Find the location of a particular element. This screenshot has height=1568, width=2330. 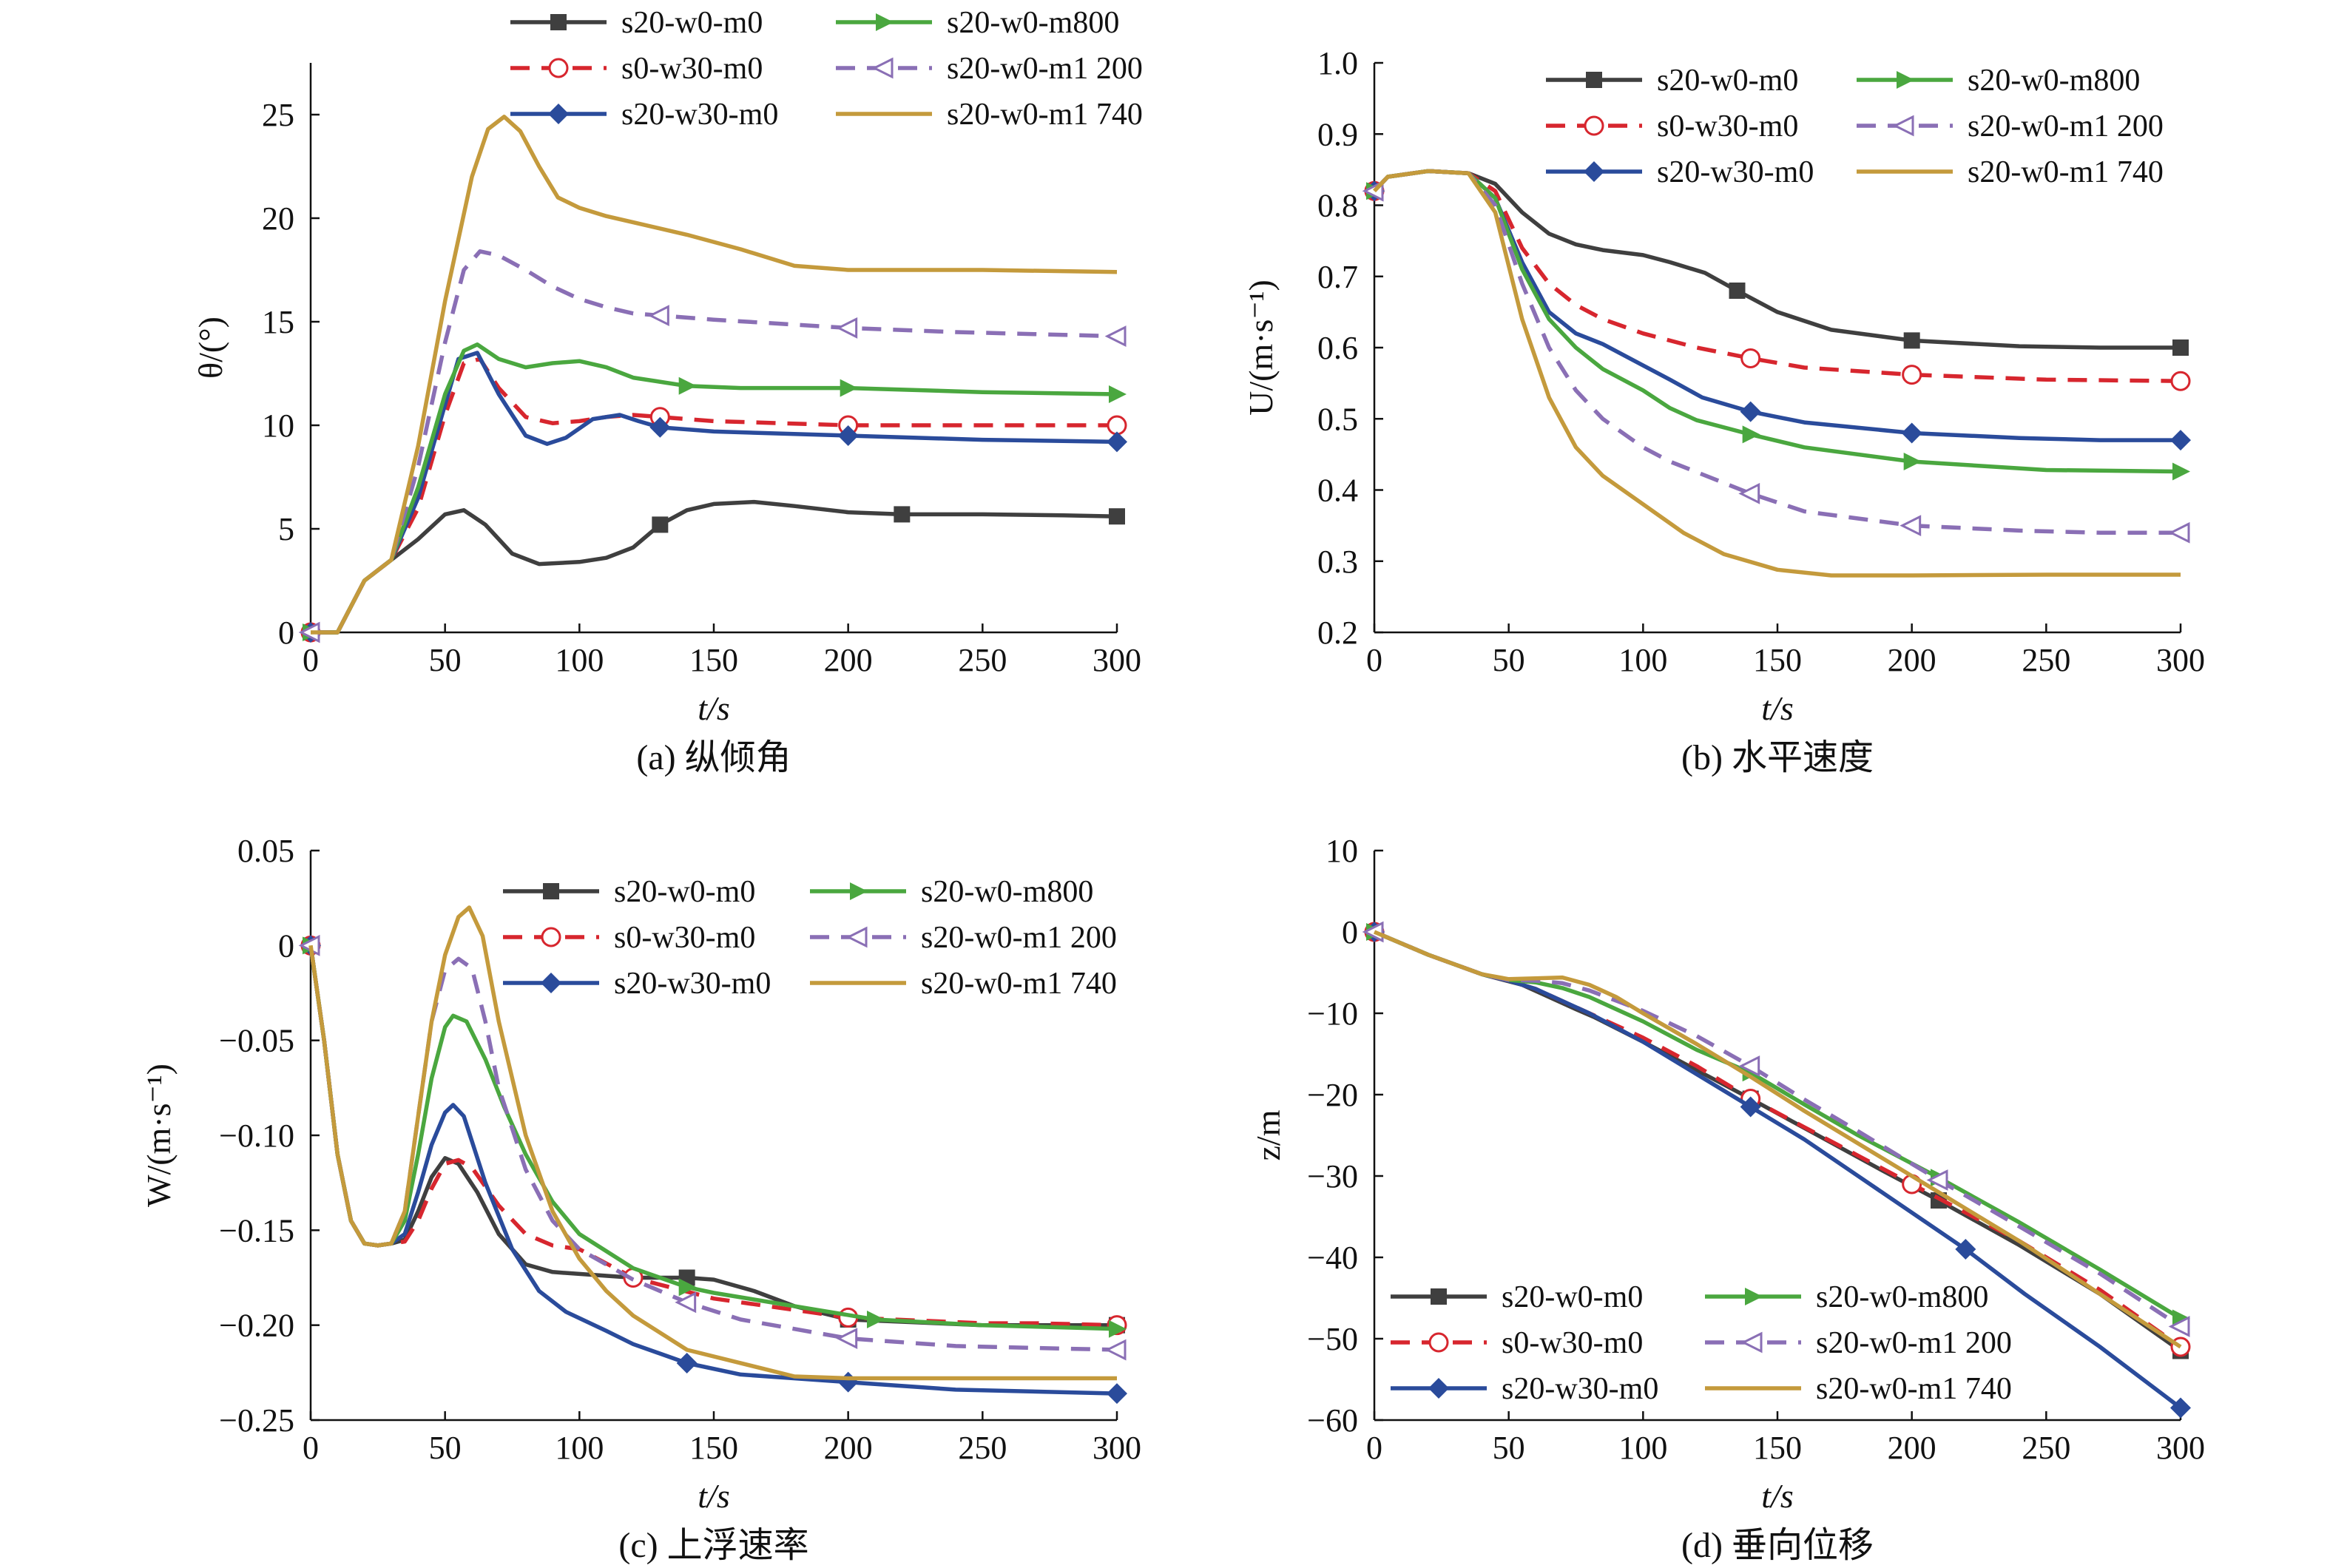

series-line-s20-w30-m0 is located at coordinates (715, 493).